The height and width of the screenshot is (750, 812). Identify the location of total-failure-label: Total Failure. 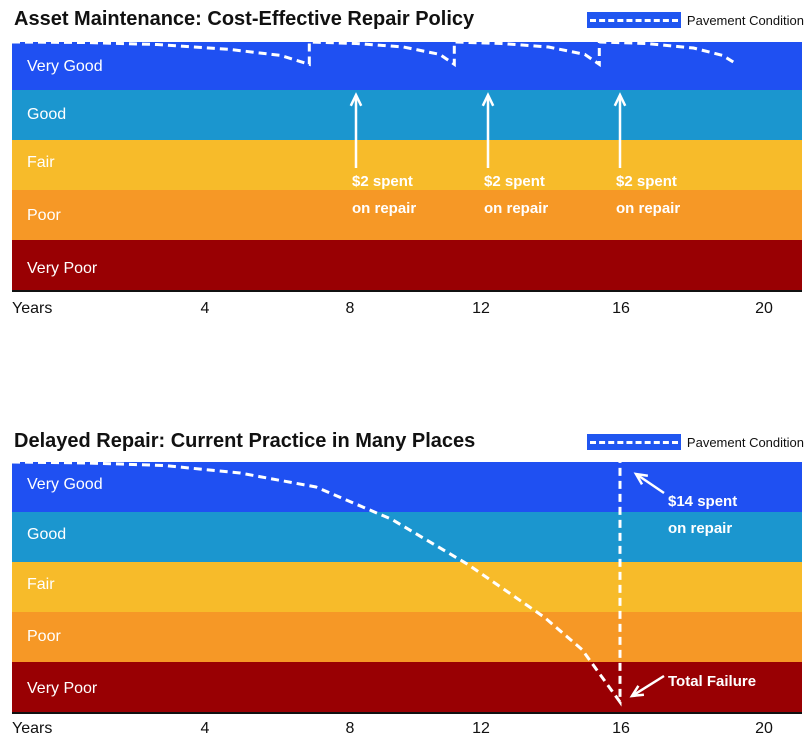
(712, 681).